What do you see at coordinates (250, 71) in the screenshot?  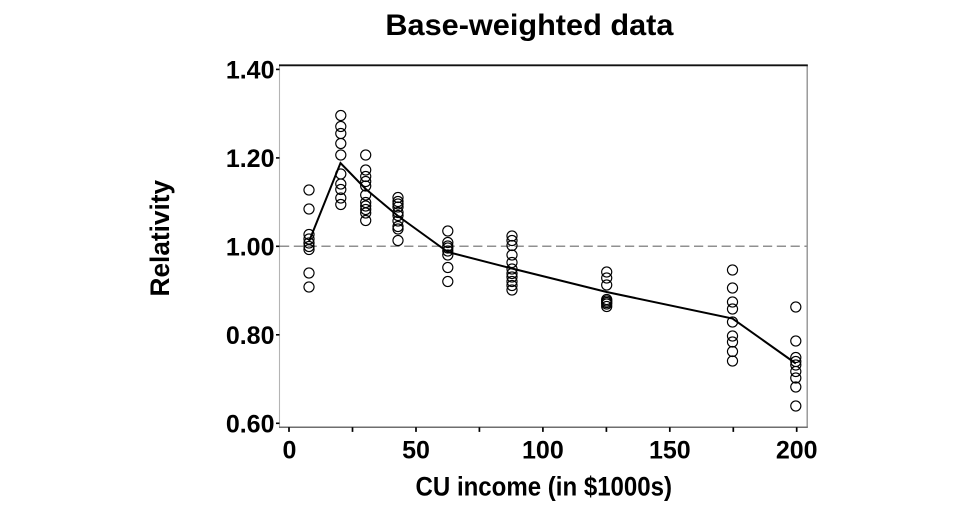 I see `svg-text: 1.40` at bounding box center [250, 71].